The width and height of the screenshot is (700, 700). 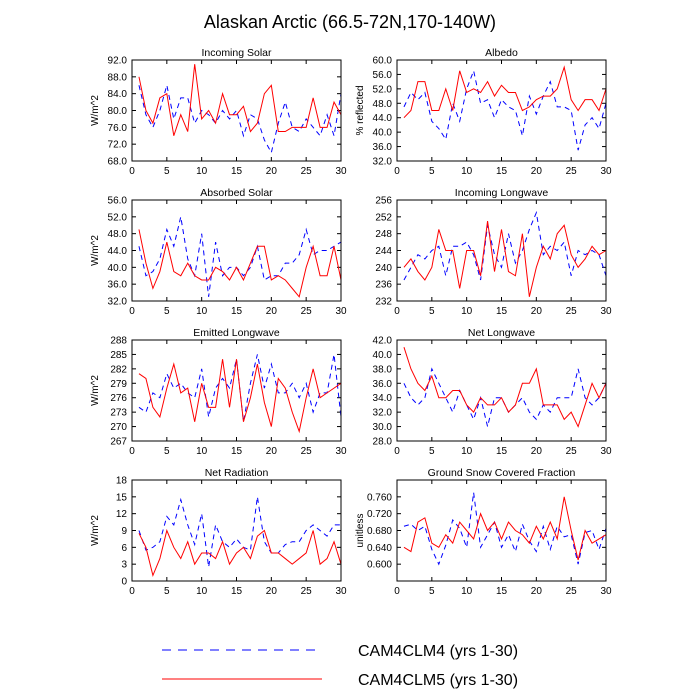 What do you see at coordinates (350, 22) in the screenshot?
I see `figure-title: Alaskan Arctic (66.5-72N,170-140W)` at bounding box center [350, 22].